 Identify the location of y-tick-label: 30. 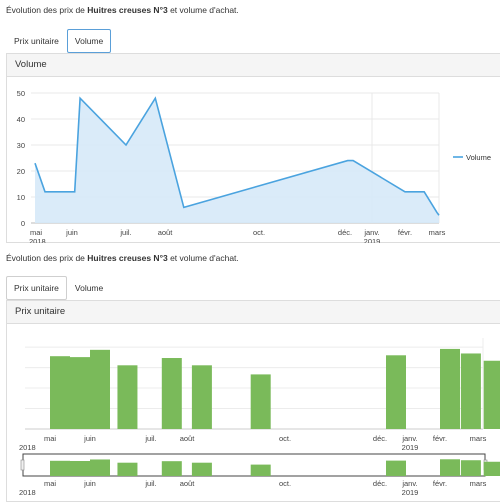
(21, 145).